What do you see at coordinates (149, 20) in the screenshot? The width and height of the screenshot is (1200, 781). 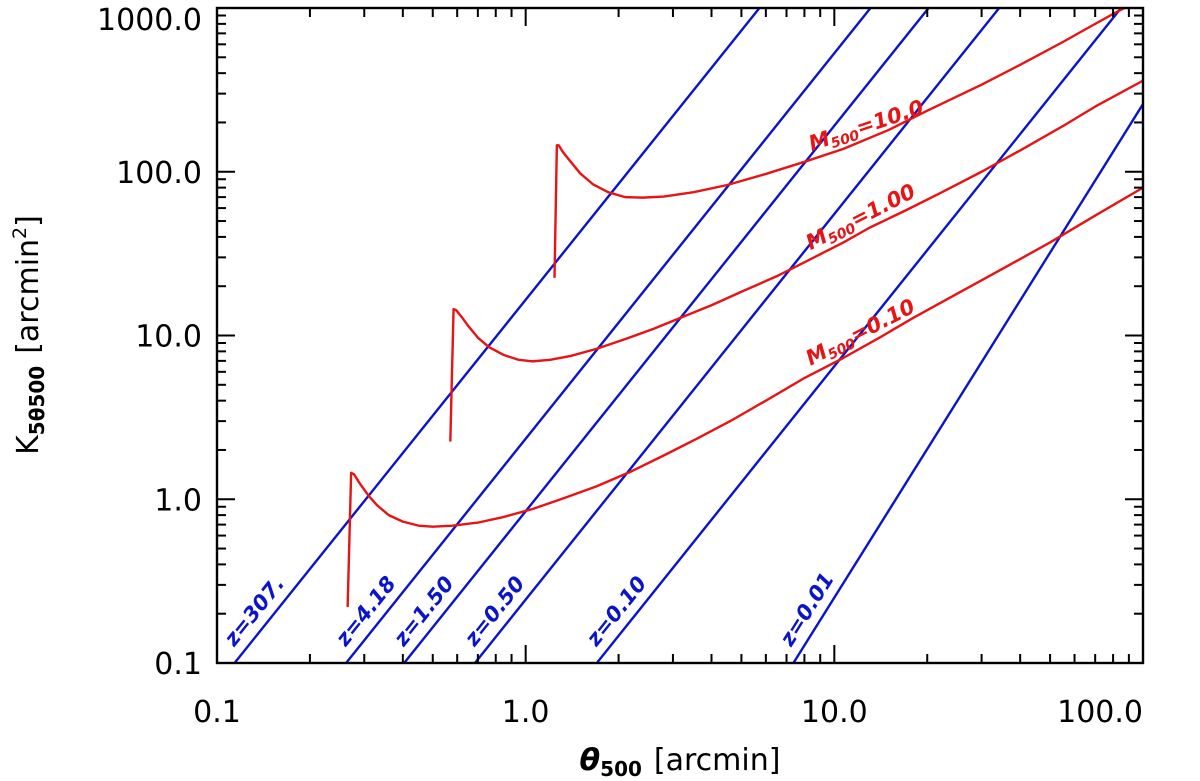 I see `y-tick-label: 1000.0` at bounding box center [149, 20].